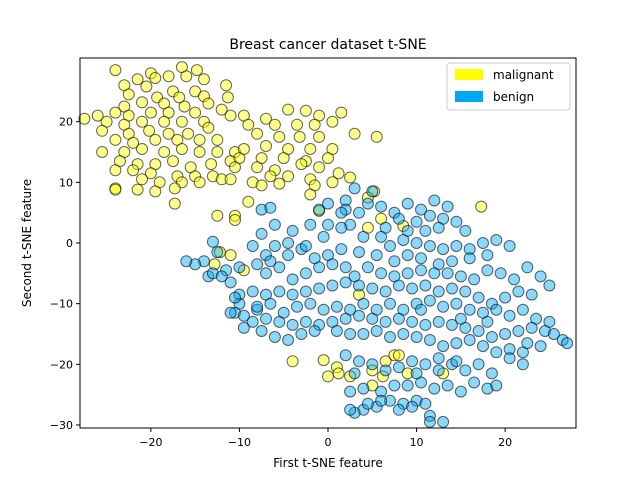 The height and width of the screenshot is (480, 640). What do you see at coordinates (327, 463) in the screenshot?
I see `x-axis-label: First t-SNE feature` at bounding box center [327, 463].